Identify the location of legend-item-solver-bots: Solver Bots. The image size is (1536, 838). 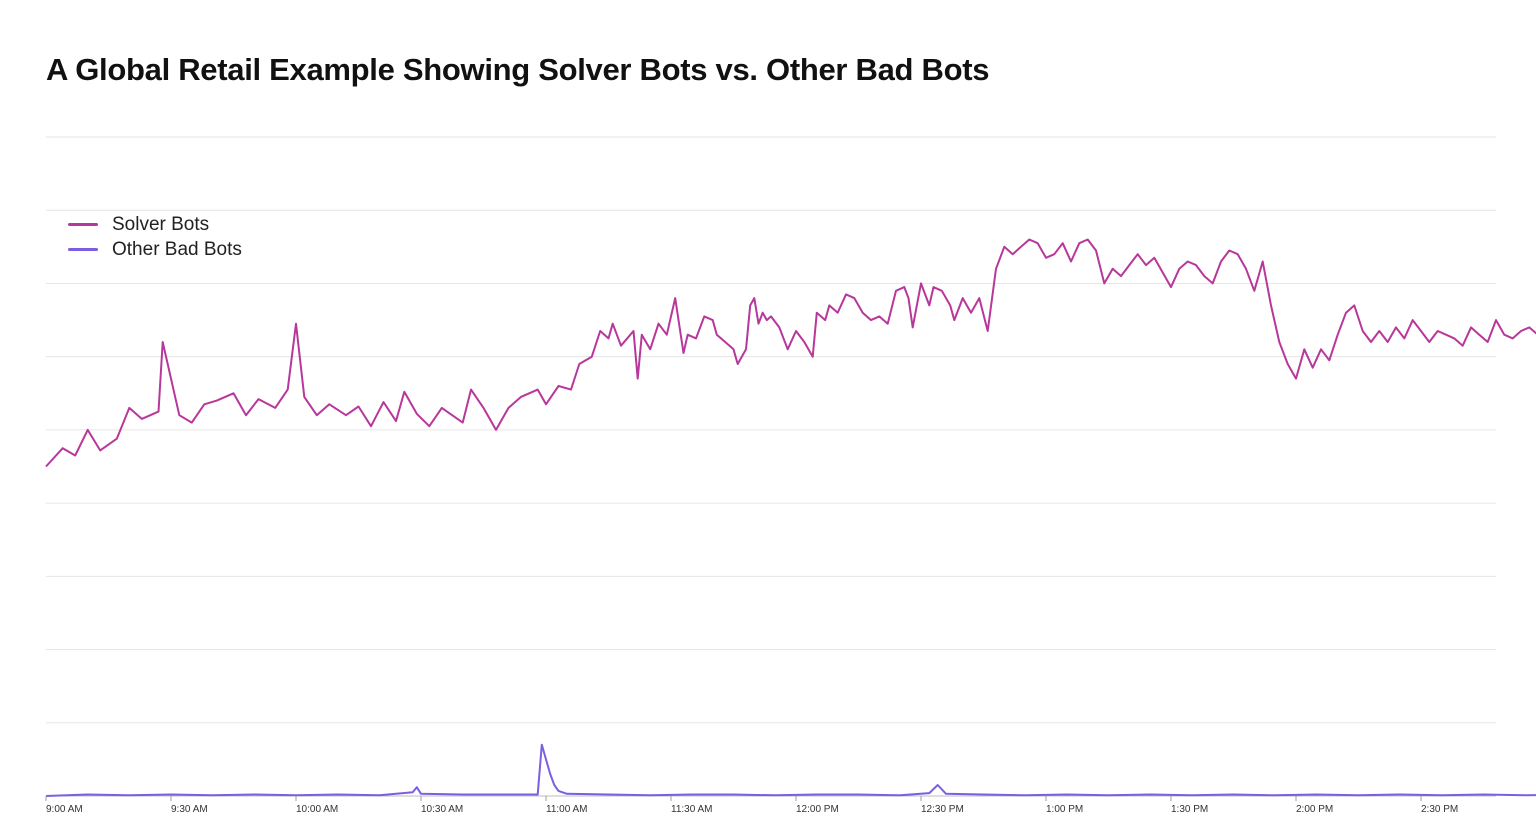
(155, 224).